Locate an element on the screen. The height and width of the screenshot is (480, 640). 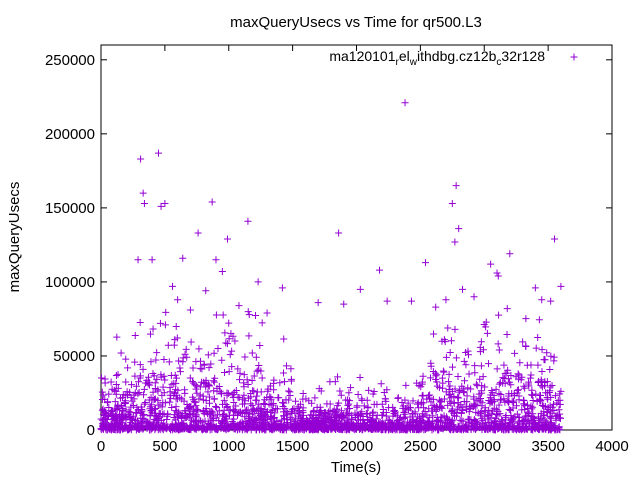
x-tick-label: 3000 is located at coordinates (484, 446).